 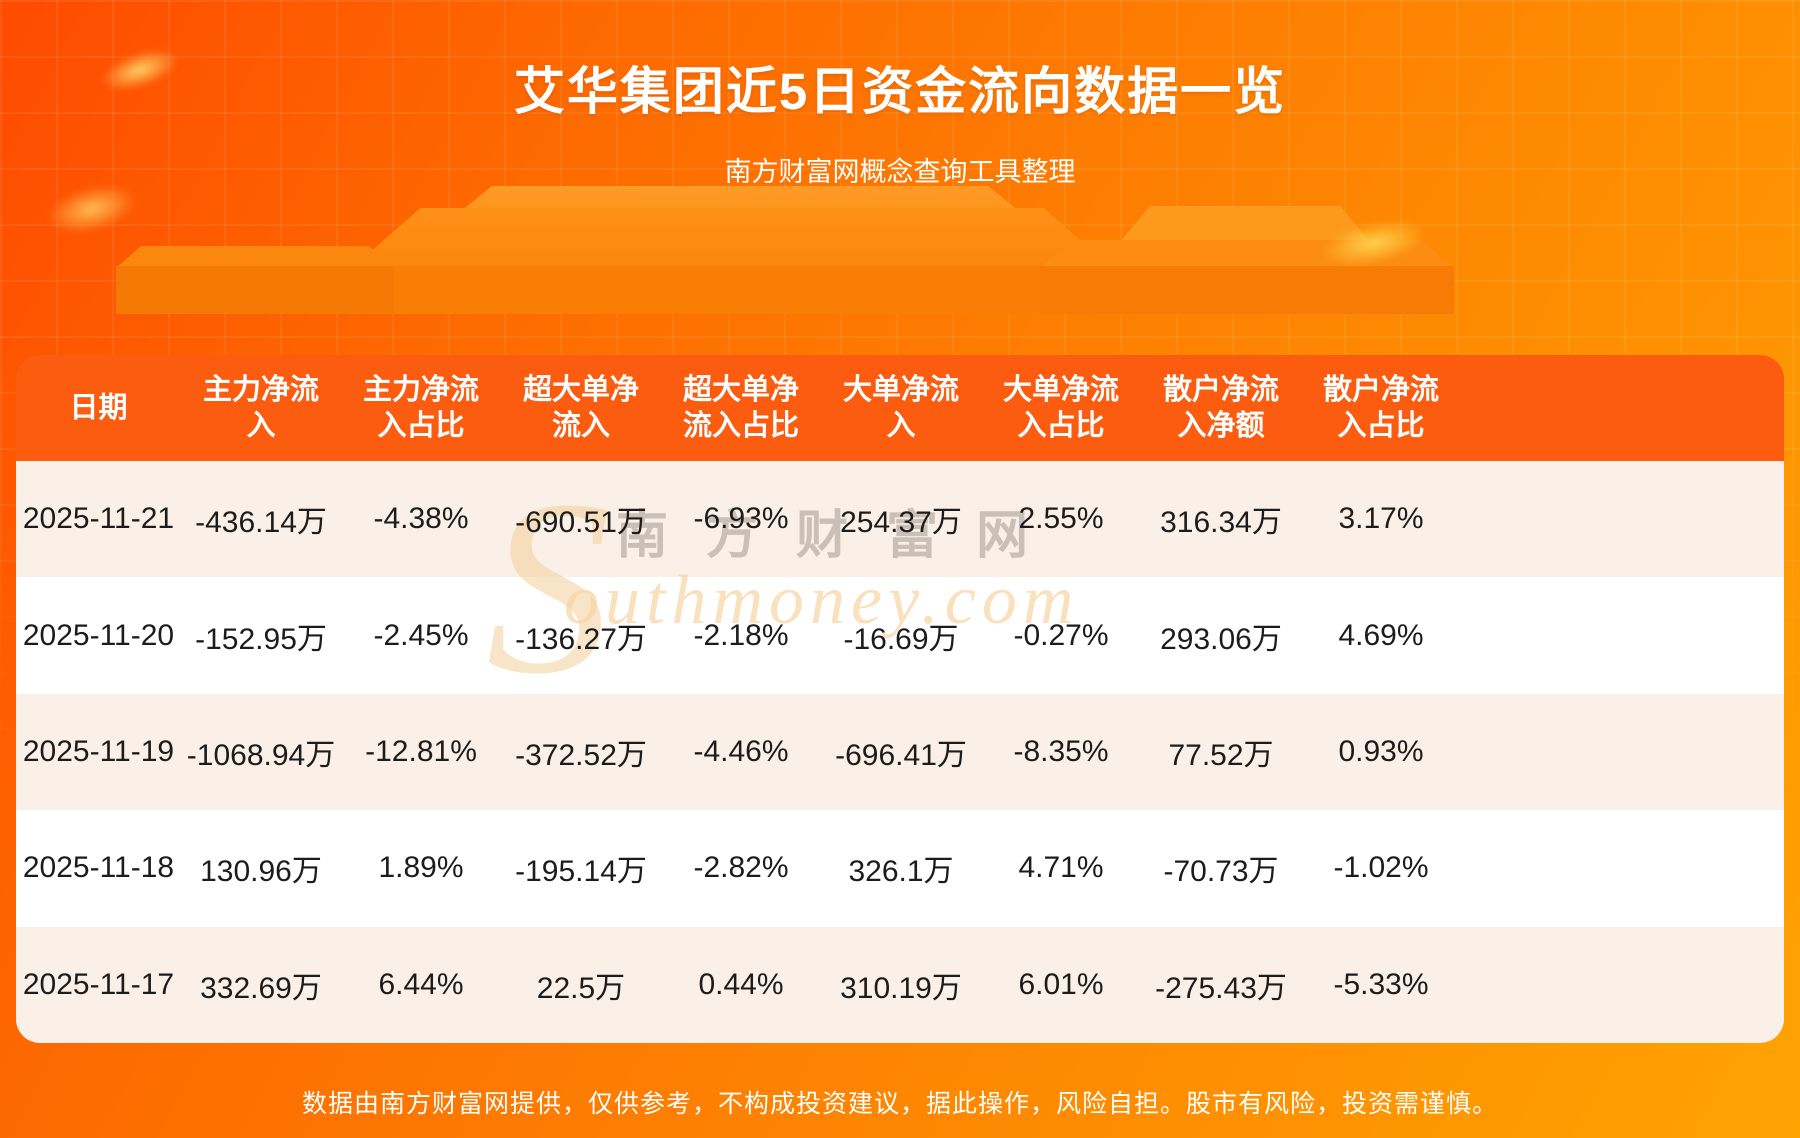 What do you see at coordinates (1381, 519) in the screenshot?
I see `cell-retail-net-inflow-pct: 3.17%` at bounding box center [1381, 519].